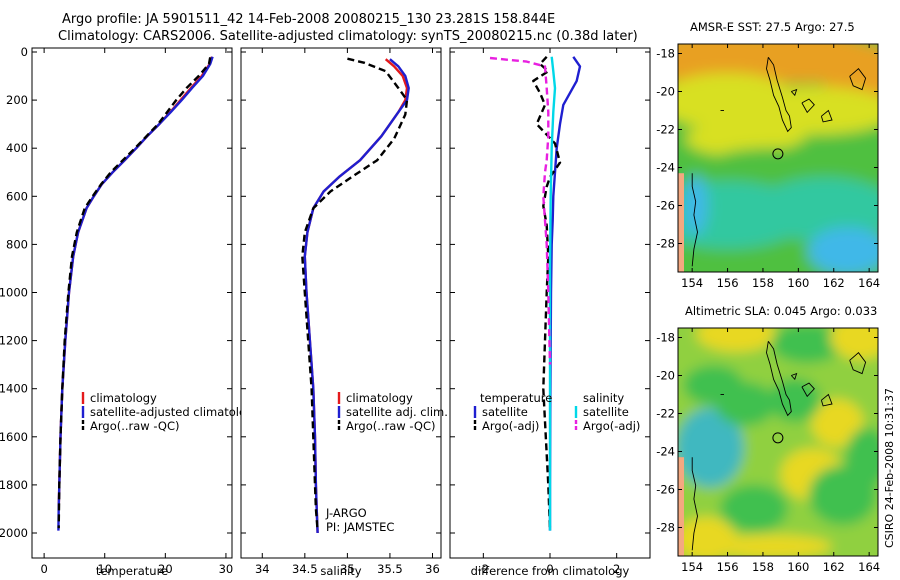 Image resolution: width=900 pixels, height=580 pixels. I want to click on y-tick-label: 800, so click(17, 244).